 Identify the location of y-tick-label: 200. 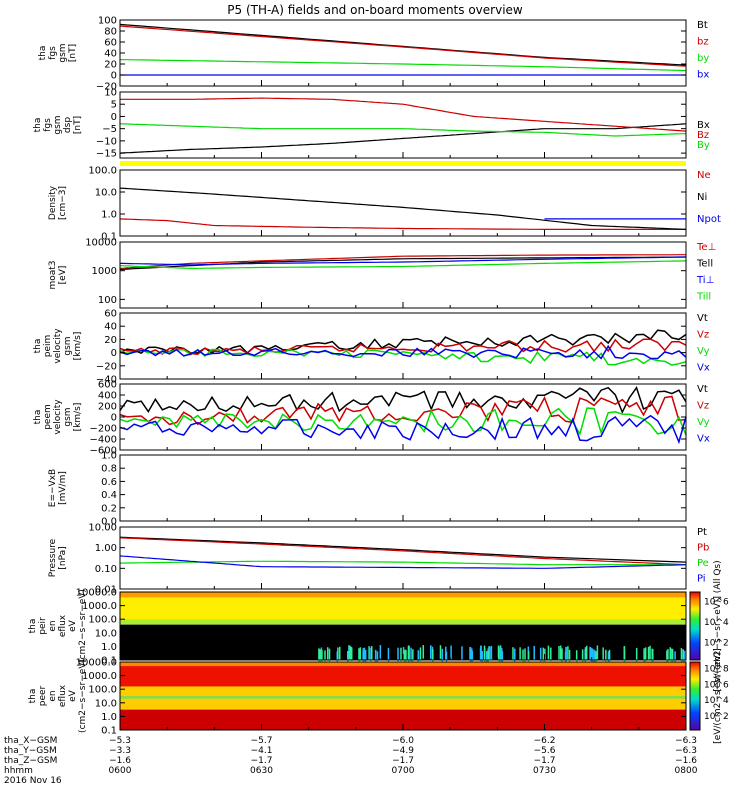
(107, 407).